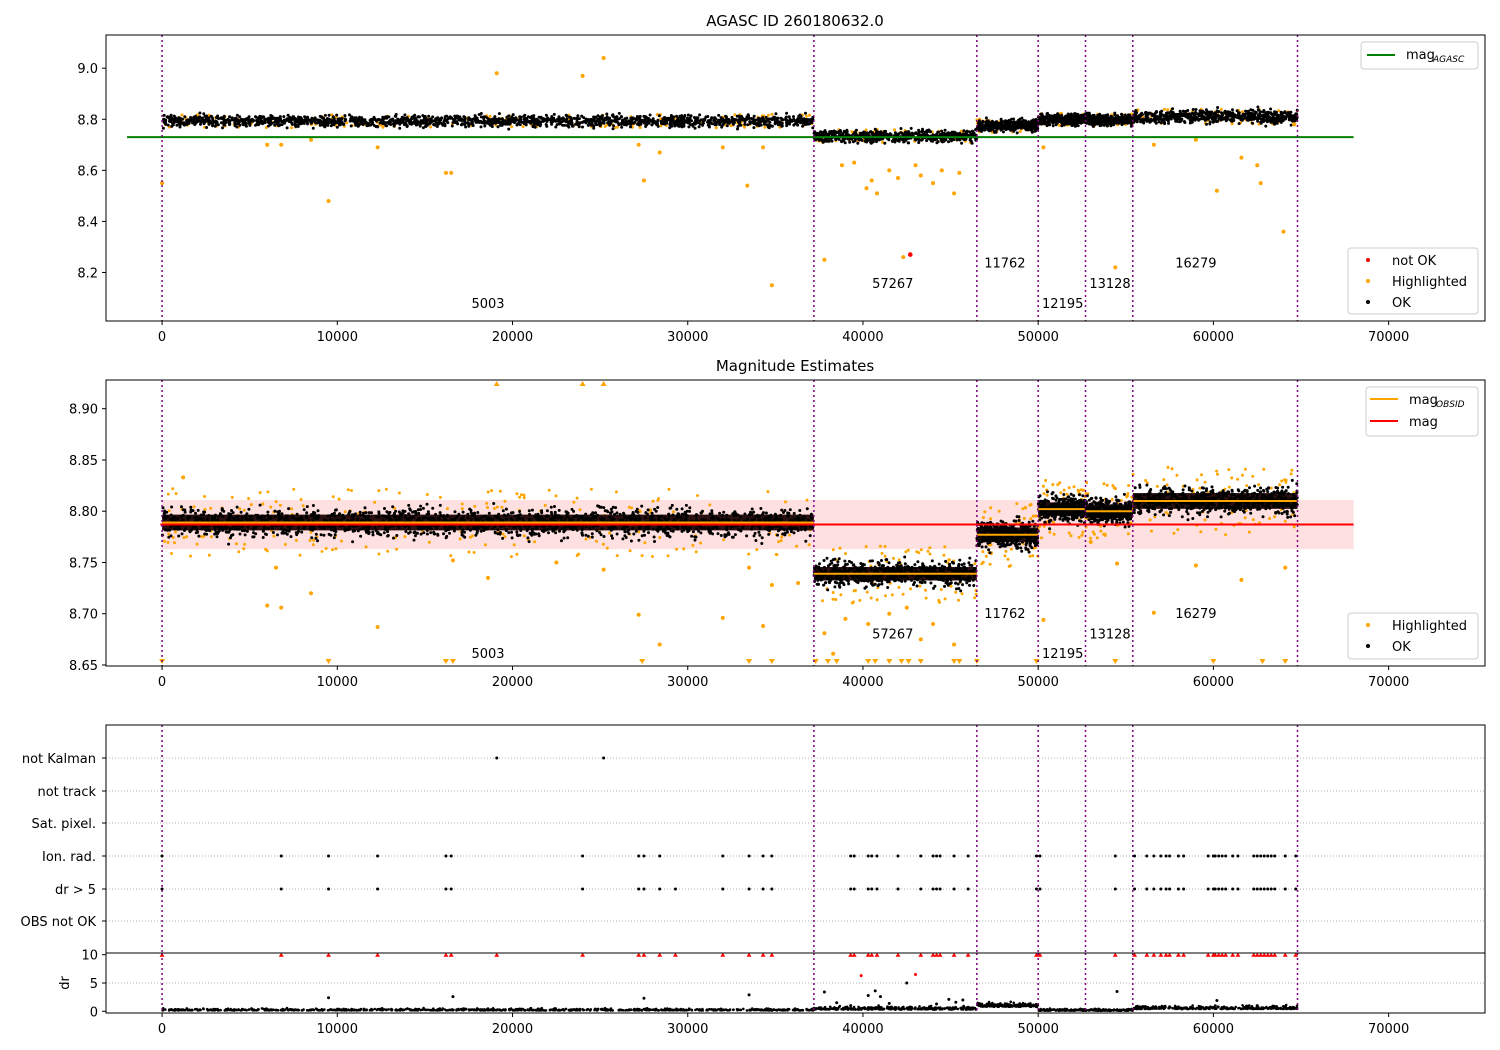 The height and width of the screenshot is (1050, 1500). I want to click on obsid-label: 16279, so click(1195, 263).